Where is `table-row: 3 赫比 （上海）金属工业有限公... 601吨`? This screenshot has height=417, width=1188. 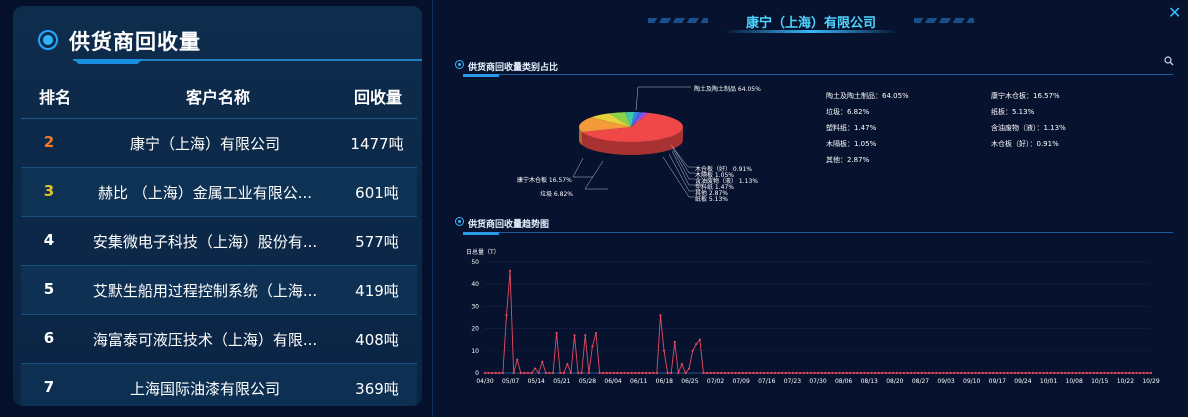
table-row: 3 赫比 （上海）金属工业有限公... 601吨 is located at coordinates (219, 192).